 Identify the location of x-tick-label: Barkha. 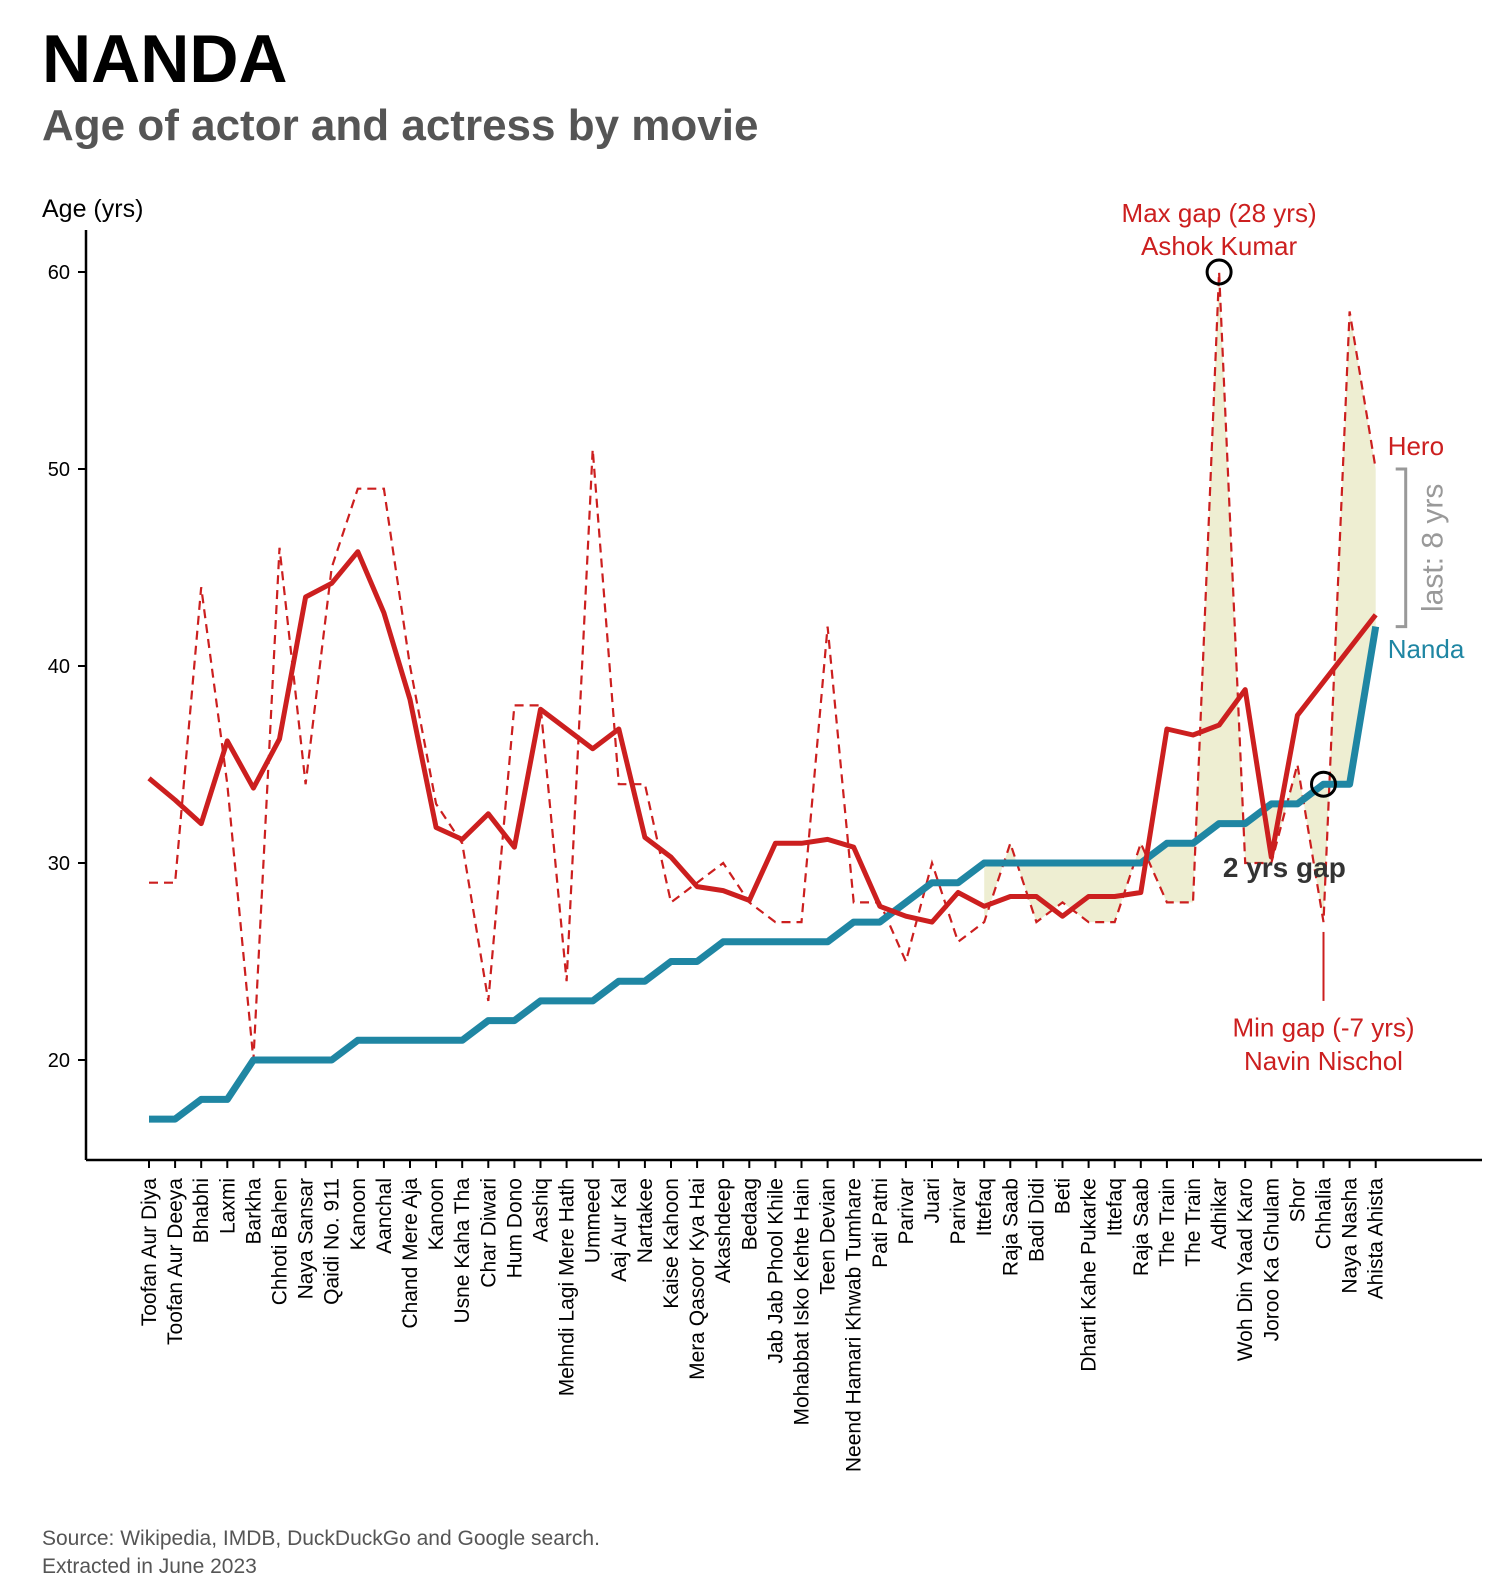
(253, 1211).